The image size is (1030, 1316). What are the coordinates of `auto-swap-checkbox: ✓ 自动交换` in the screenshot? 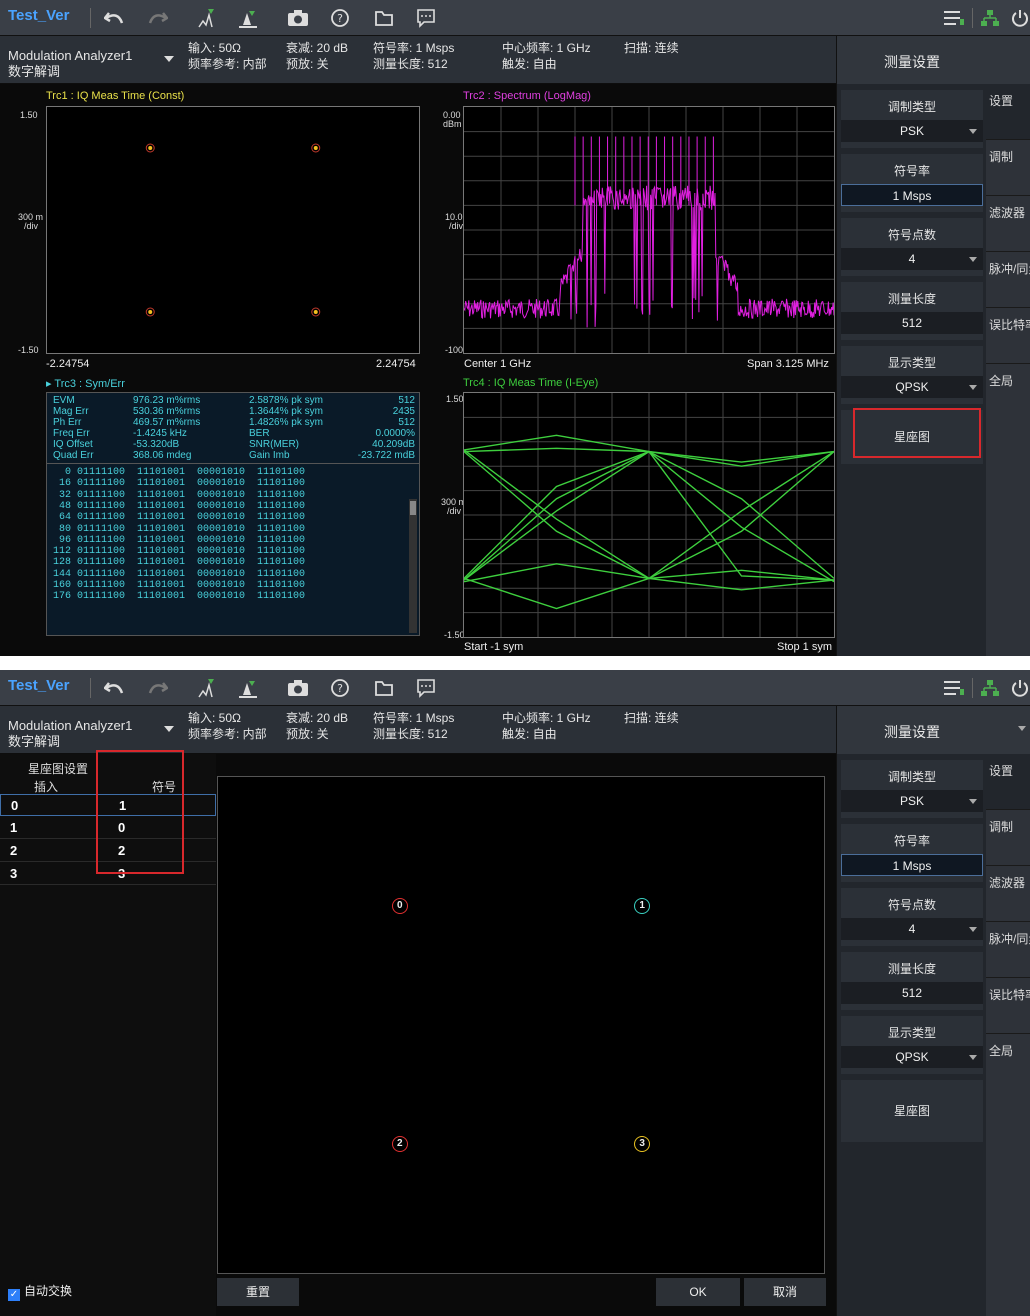 It's located at (40, 1291).